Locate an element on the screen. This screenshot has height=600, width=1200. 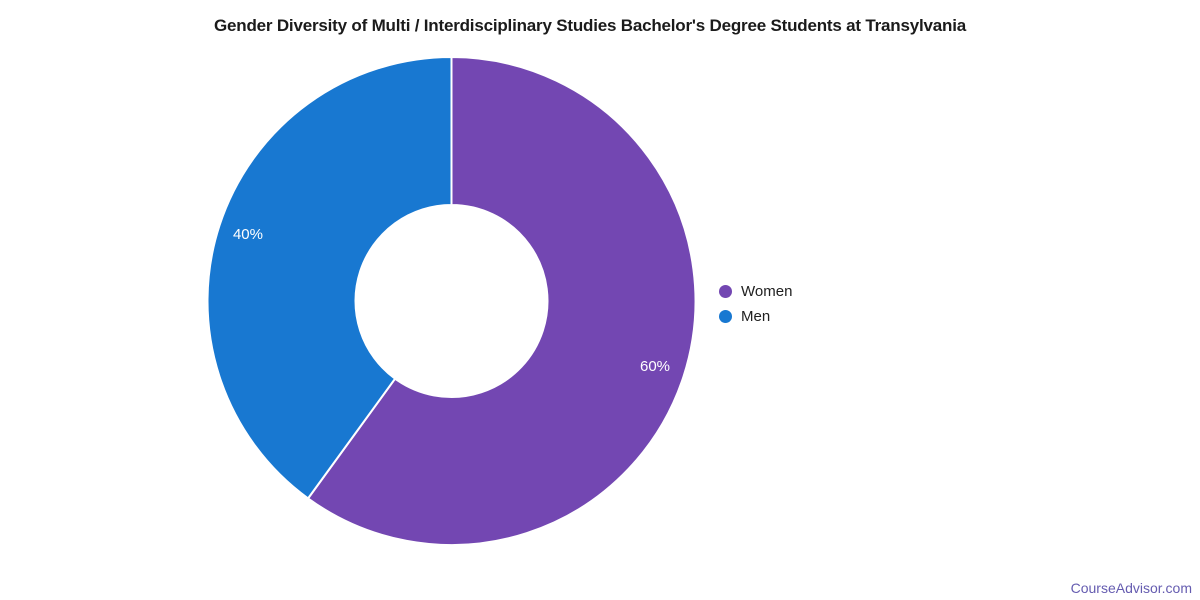
watermark-link: CourseAdvisor.com is located at coordinates (1131, 588).